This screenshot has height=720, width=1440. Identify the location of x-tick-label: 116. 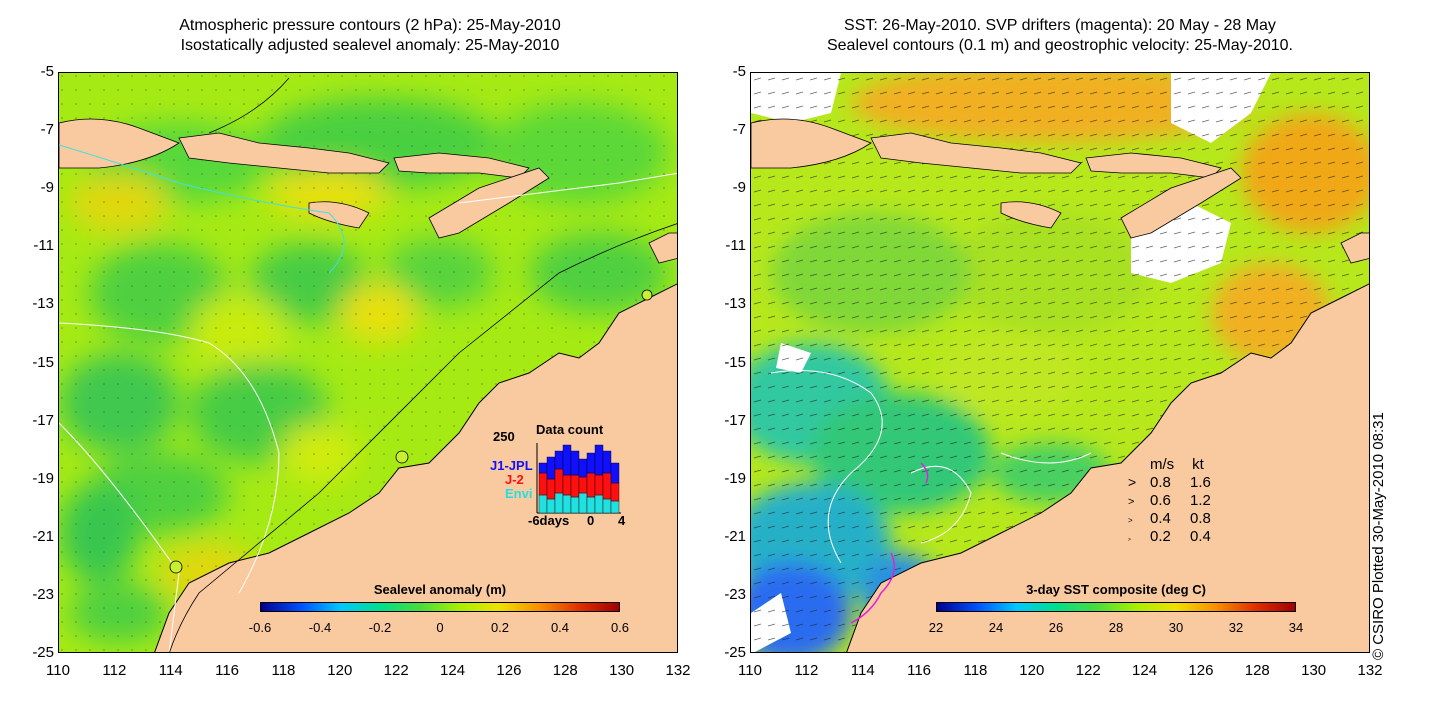
(919, 670).